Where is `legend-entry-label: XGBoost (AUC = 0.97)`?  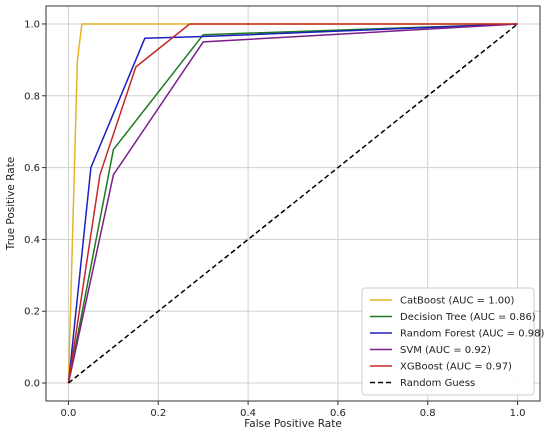
legend-entry-label: XGBoost (AUC = 0.97) is located at coordinates (456, 367).